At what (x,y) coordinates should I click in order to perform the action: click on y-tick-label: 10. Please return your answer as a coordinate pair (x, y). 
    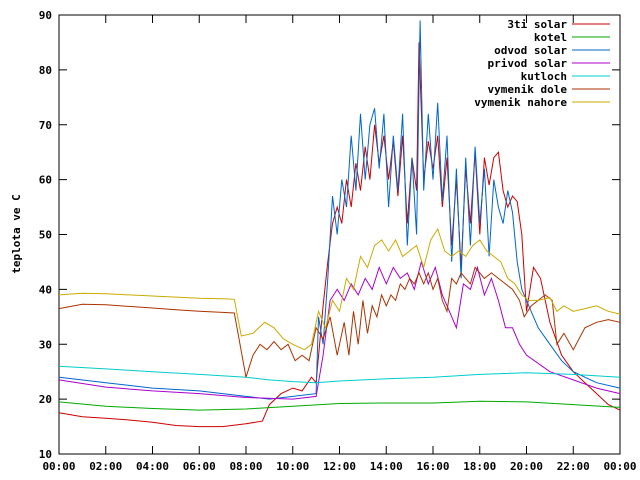
    Looking at the image, I should click on (45, 454).